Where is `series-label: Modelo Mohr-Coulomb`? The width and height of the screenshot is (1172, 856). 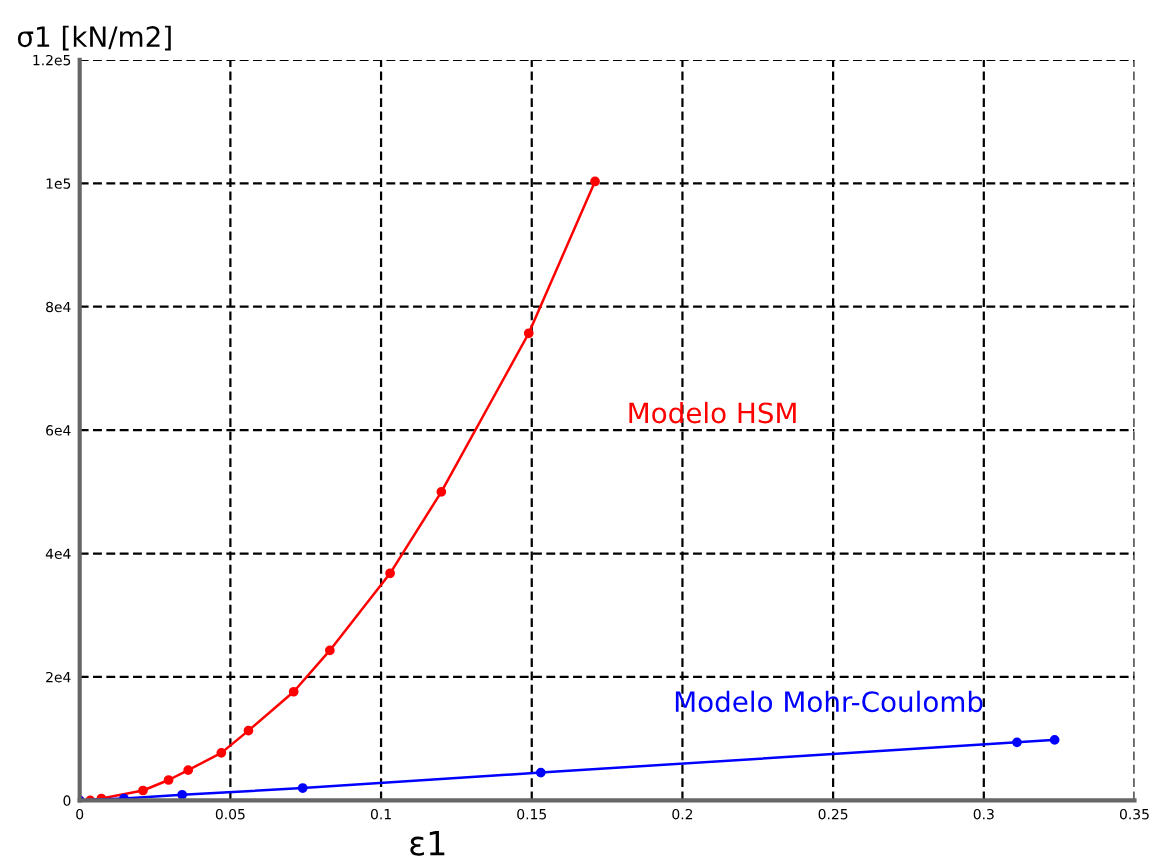 series-label: Modelo Mohr-Coulomb is located at coordinates (829, 701).